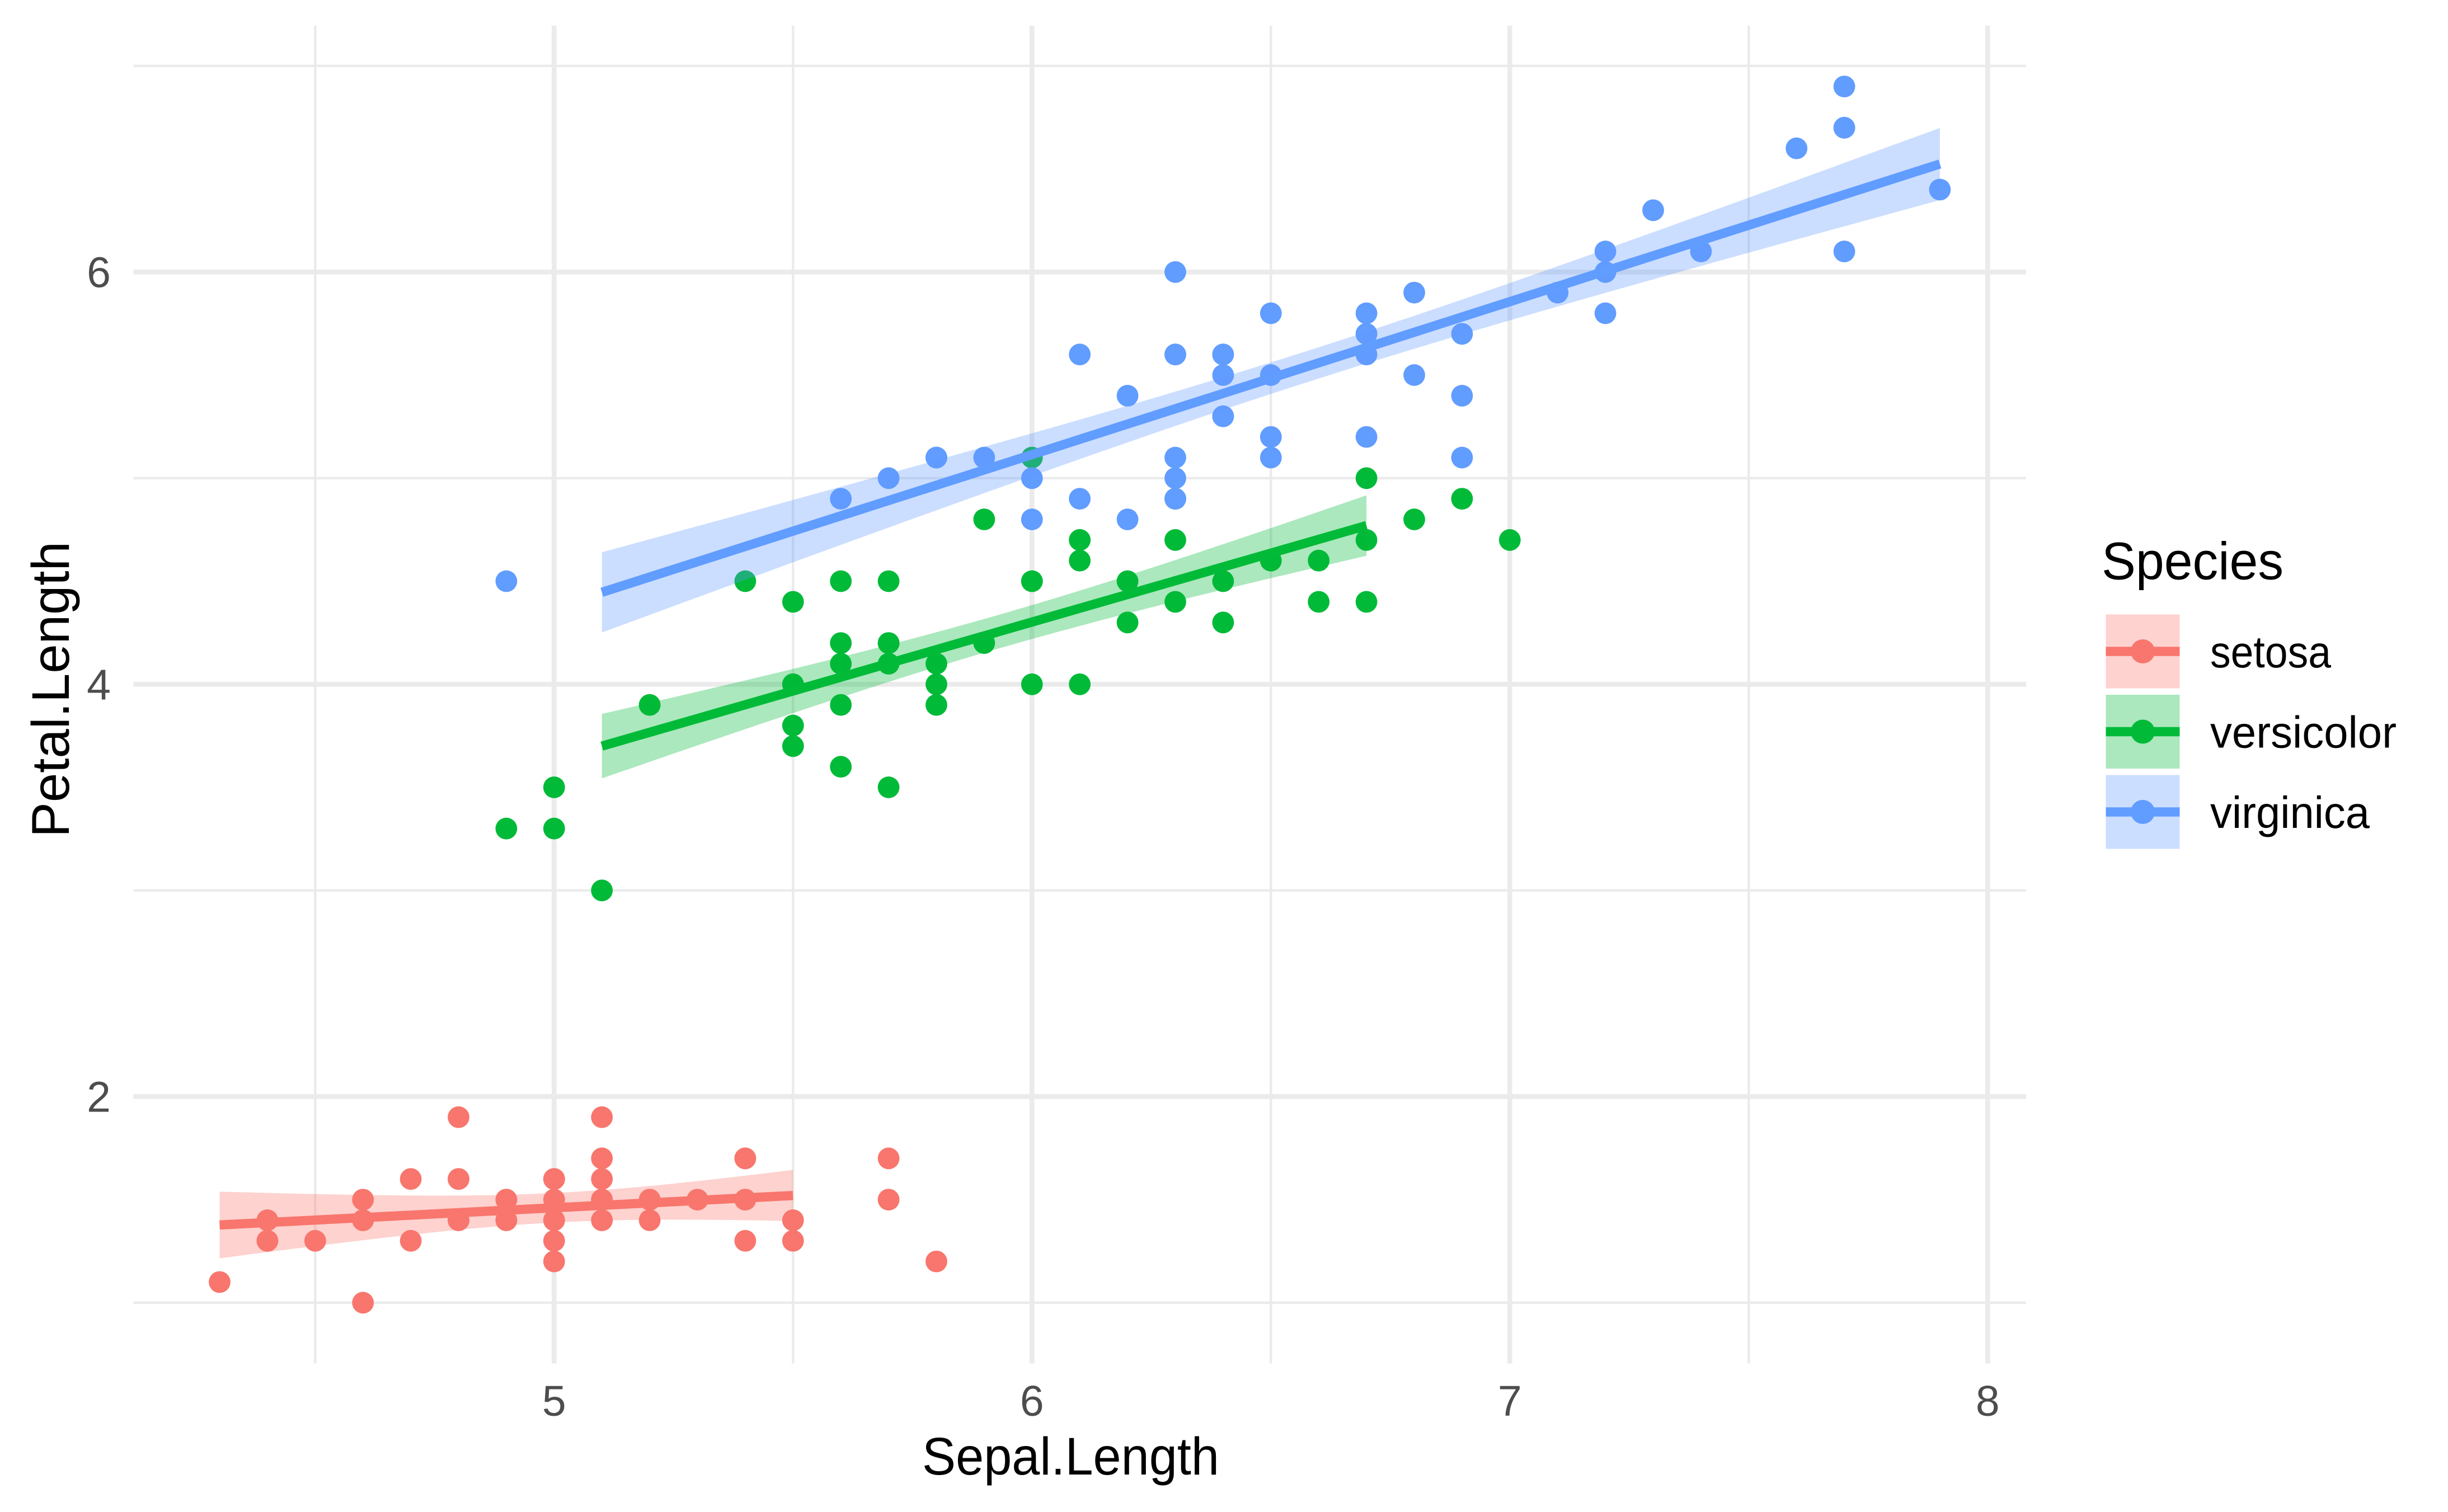  I want to click on svg-text: Species, so click(2192, 561).